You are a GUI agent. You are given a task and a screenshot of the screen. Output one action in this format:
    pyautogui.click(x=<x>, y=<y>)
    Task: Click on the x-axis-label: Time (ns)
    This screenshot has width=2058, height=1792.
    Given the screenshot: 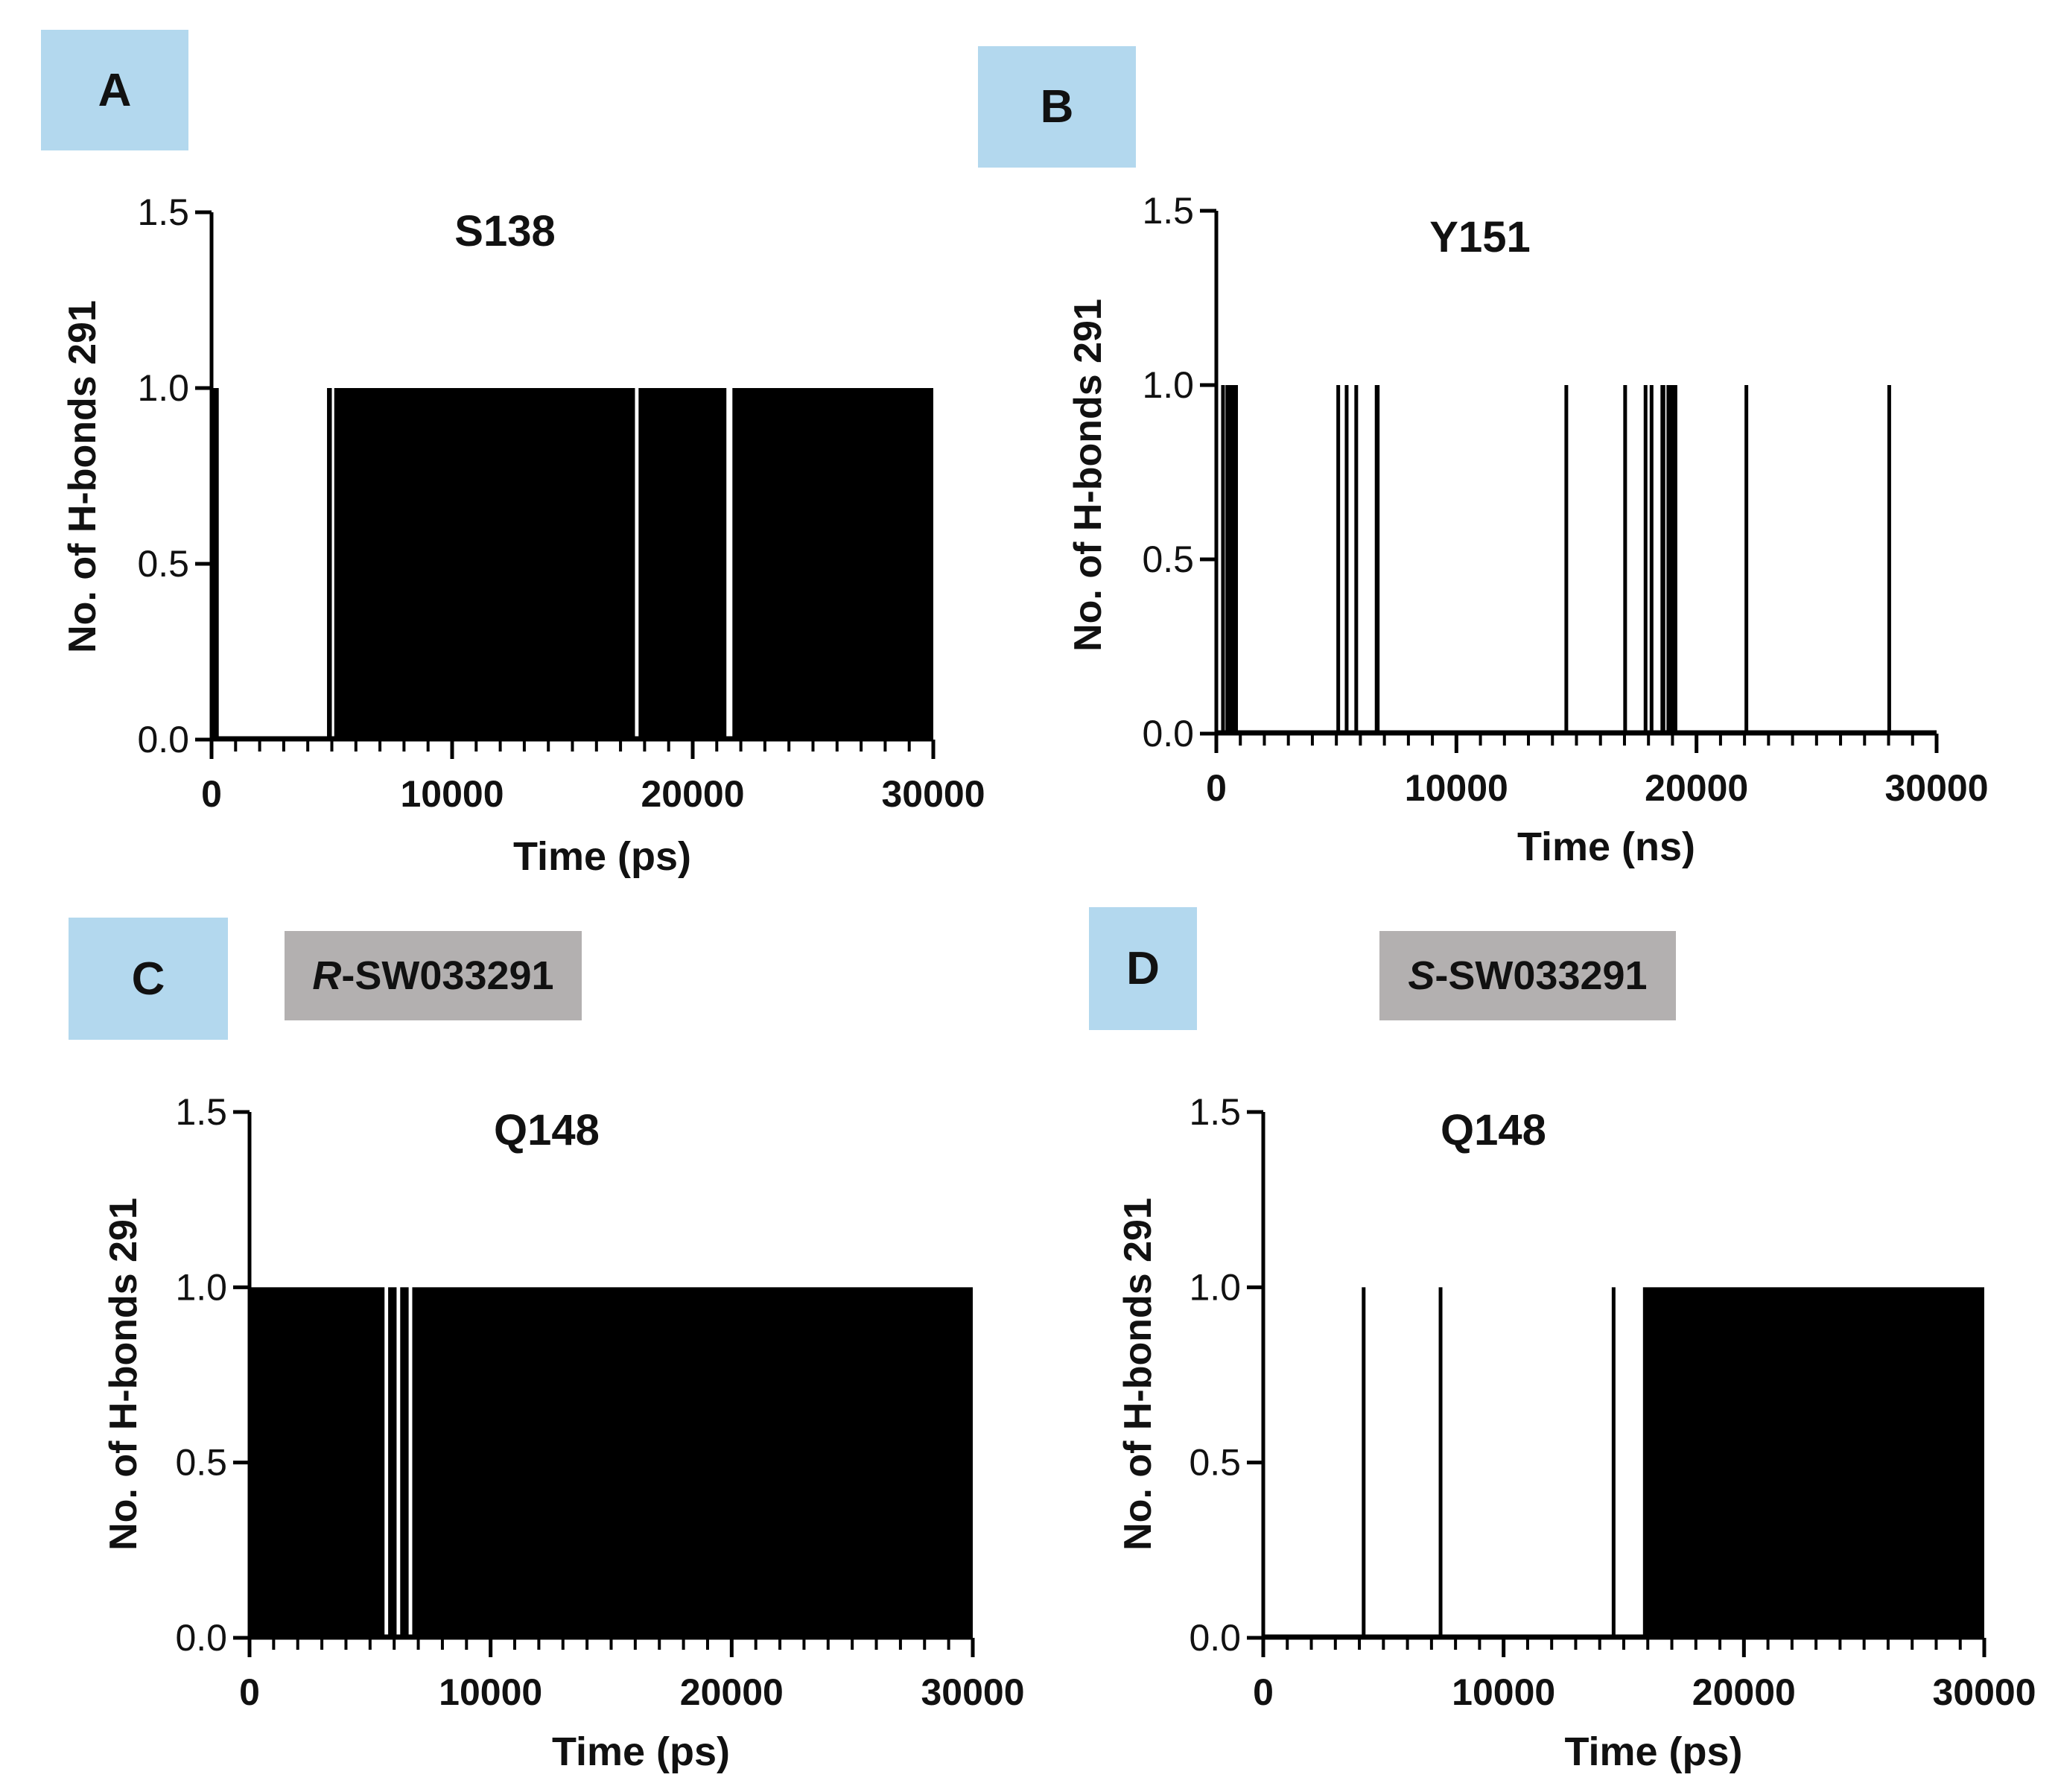 What is the action you would take?
    pyautogui.click(x=1606, y=846)
    